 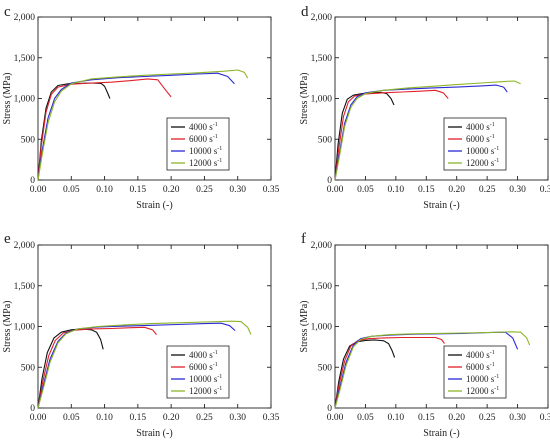 I want to click on panel-label: d, so click(x=305, y=12).